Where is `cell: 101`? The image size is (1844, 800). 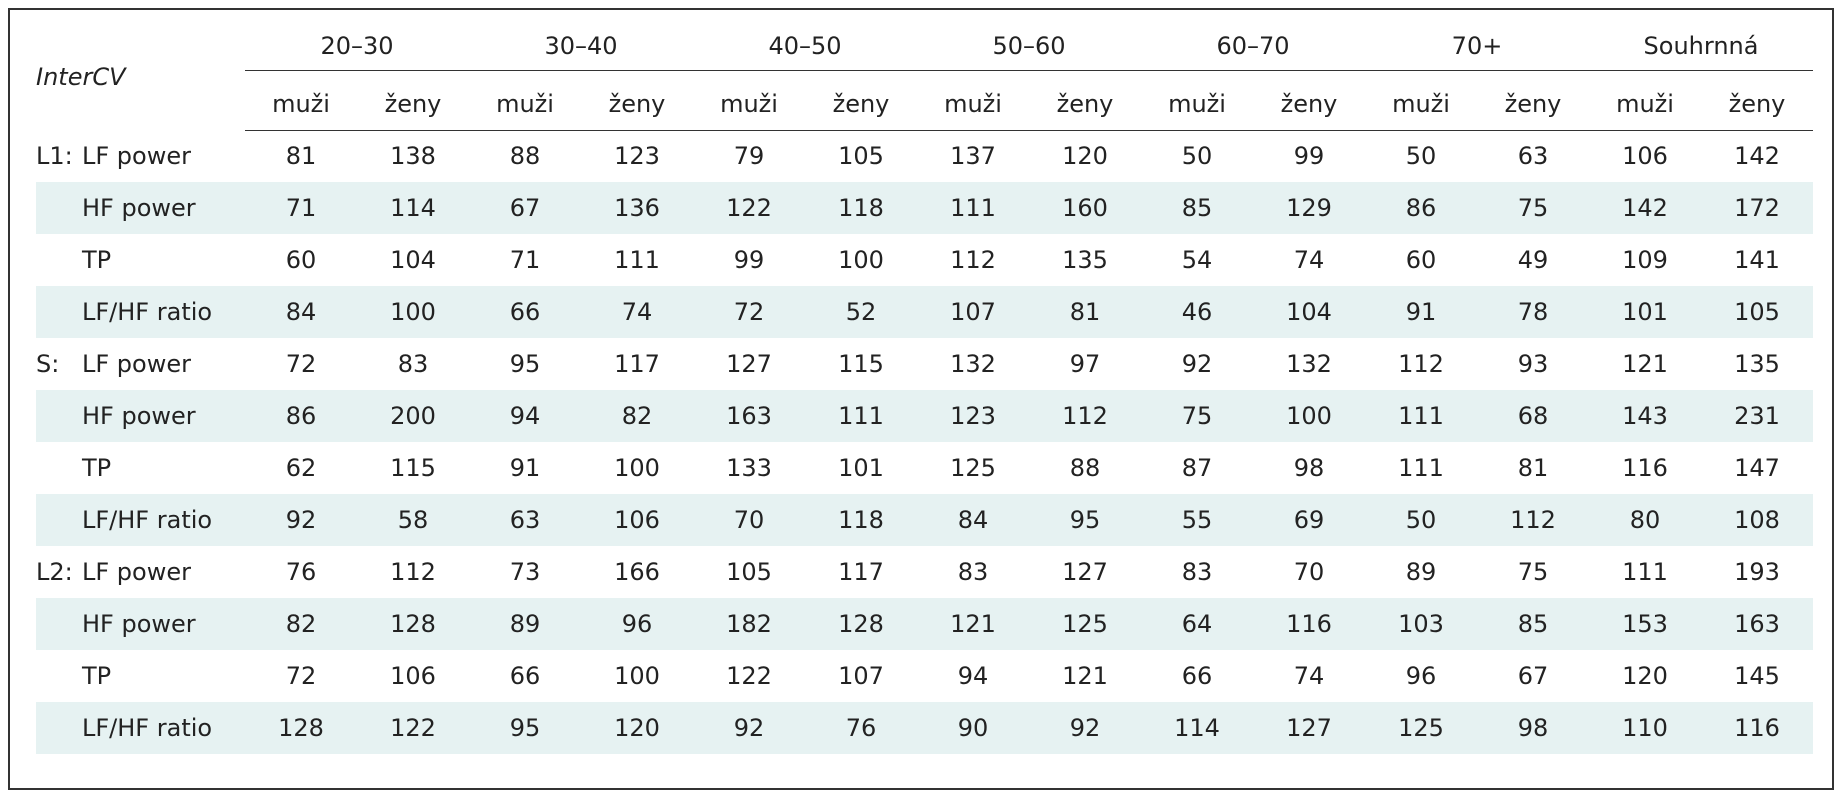
cell: 101 is located at coordinates (1645, 312).